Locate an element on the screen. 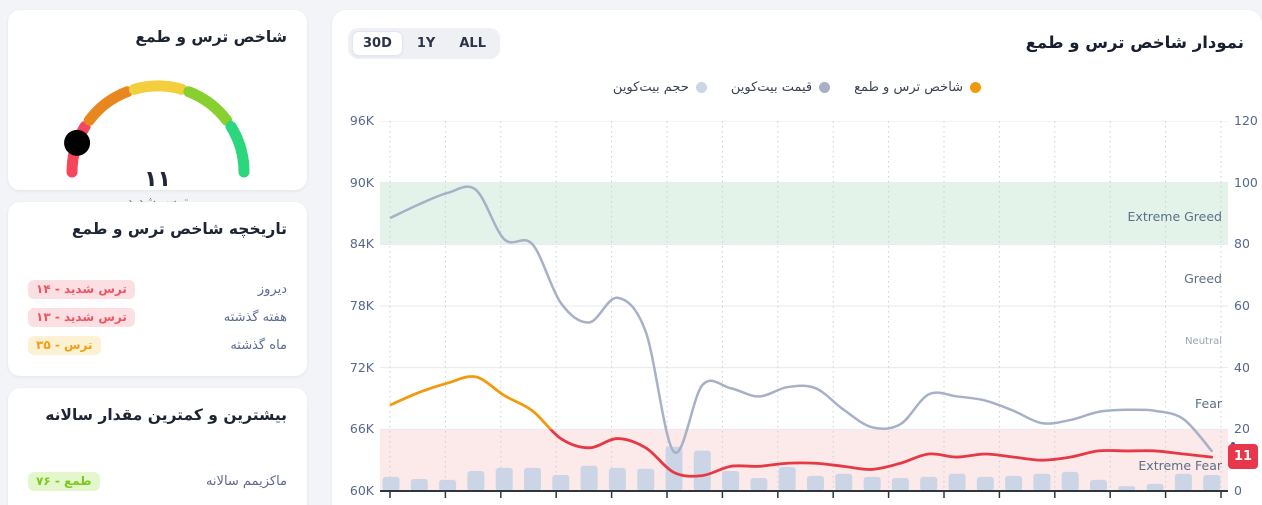 Image resolution: width=1262 pixels, height=505 pixels. fear-greed-gauge: ۱۱ ترس شدید is located at coordinates (158, 138).